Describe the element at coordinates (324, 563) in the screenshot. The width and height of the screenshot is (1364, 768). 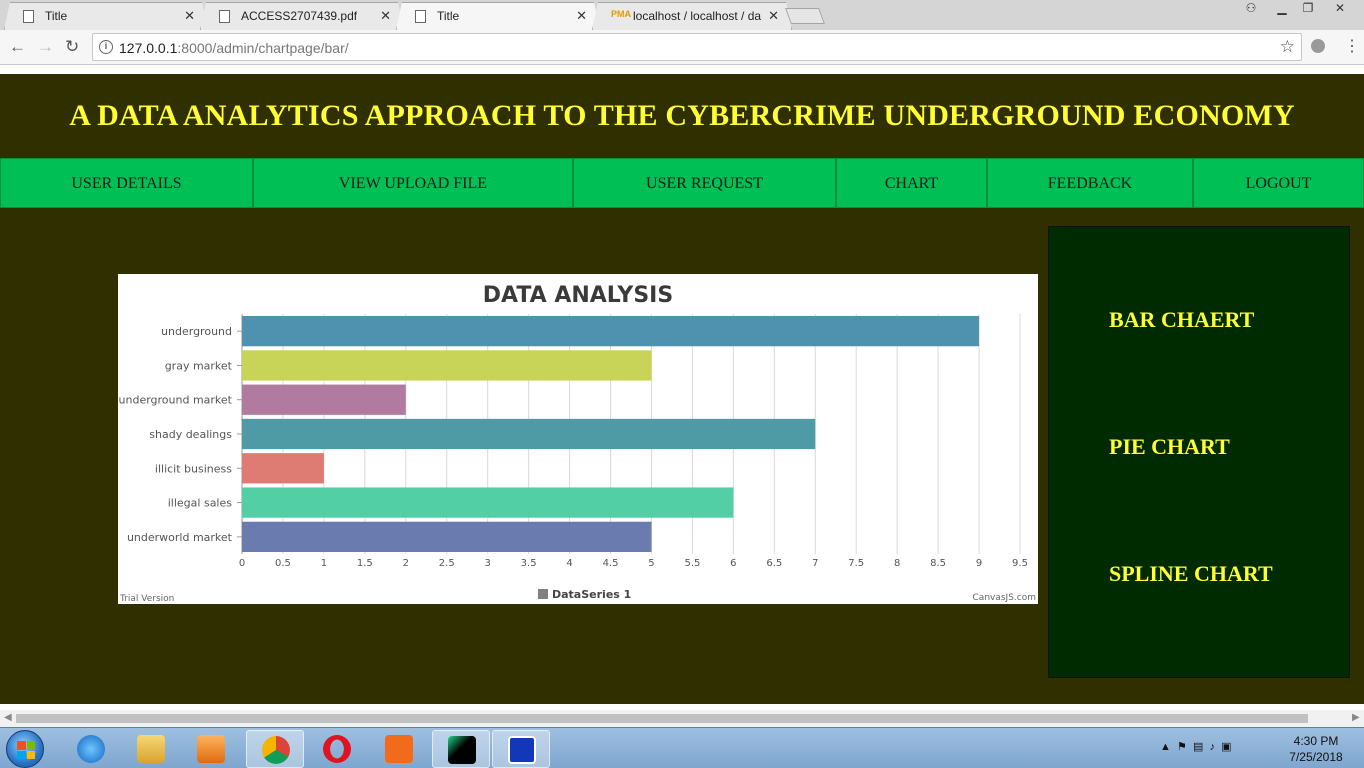
I see `x-tick-label: 1` at that location.